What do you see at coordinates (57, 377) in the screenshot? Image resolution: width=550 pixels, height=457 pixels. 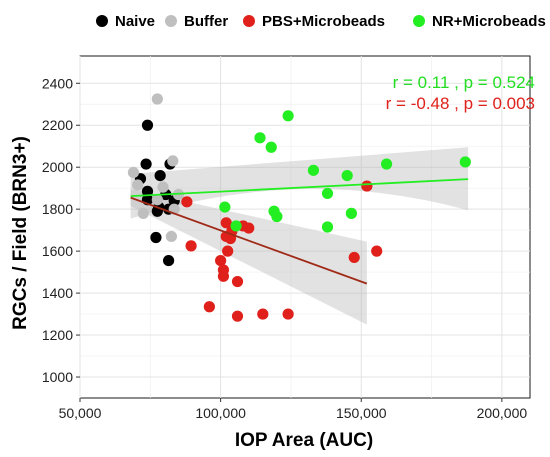 I see `y-tick-label: 1000` at bounding box center [57, 377].